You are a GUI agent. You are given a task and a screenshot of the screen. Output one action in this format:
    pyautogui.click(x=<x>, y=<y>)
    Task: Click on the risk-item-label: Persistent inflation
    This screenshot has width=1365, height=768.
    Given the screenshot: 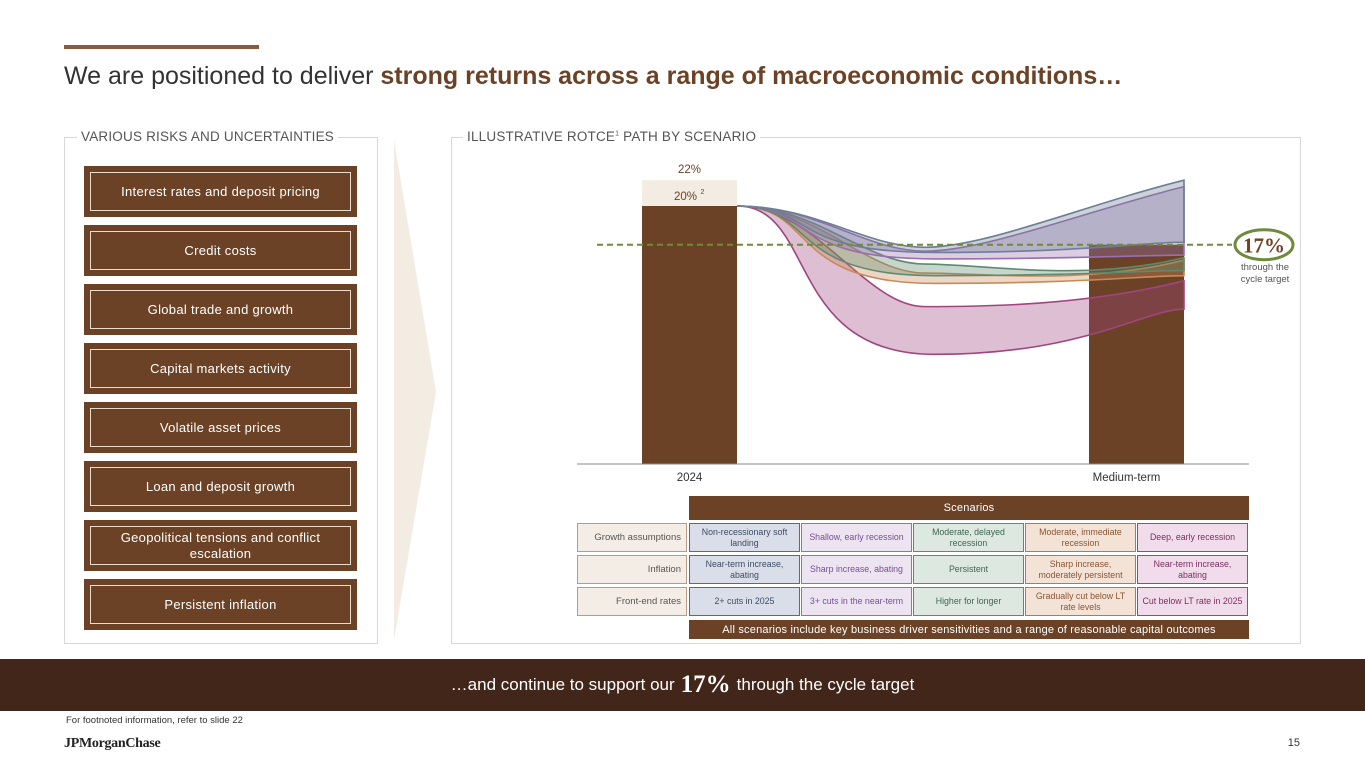 What is the action you would take?
    pyautogui.click(x=220, y=604)
    